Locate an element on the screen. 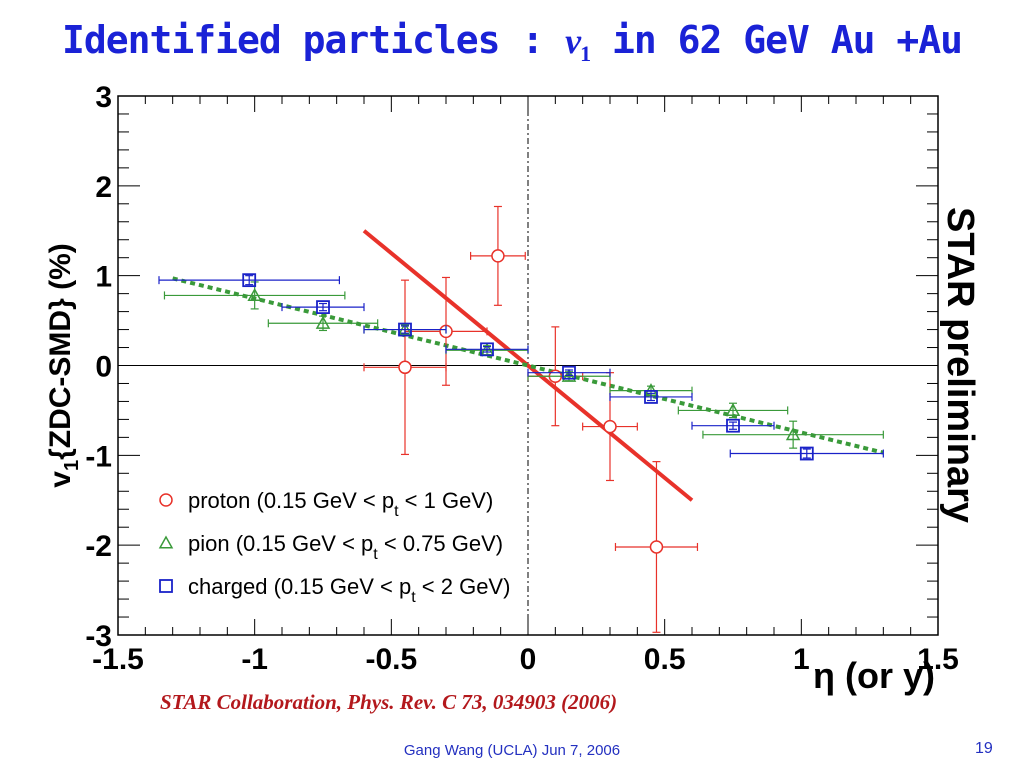 This screenshot has height=768, width=1024. x-tick-label: -1 is located at coordinates (254, 659).